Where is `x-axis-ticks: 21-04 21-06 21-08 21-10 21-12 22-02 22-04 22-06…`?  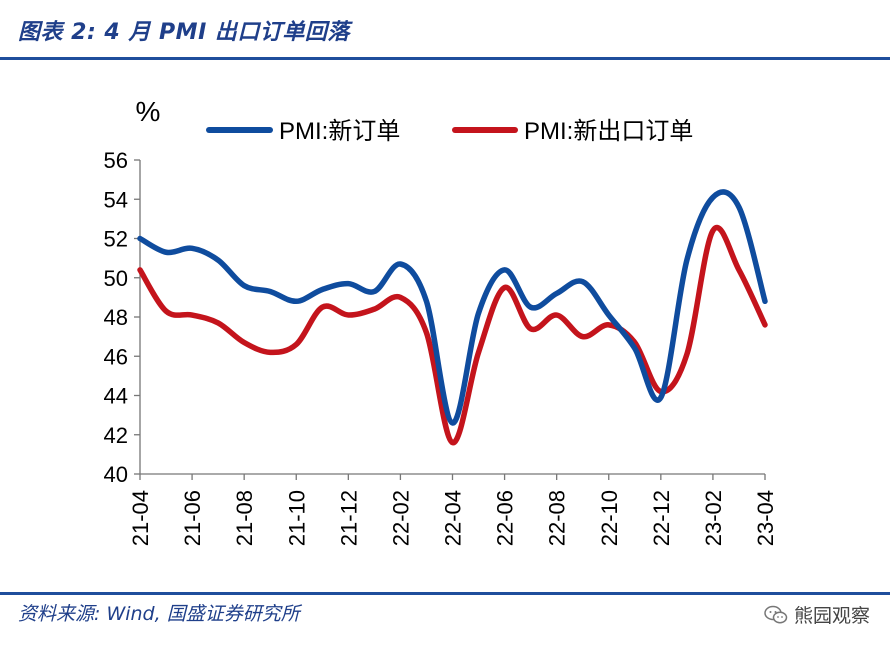 x-axis-ticks: 21-04 21-06 21-08 21-10 21-12 22-02 22-04 22-06… is located at coordinates (453, 510).